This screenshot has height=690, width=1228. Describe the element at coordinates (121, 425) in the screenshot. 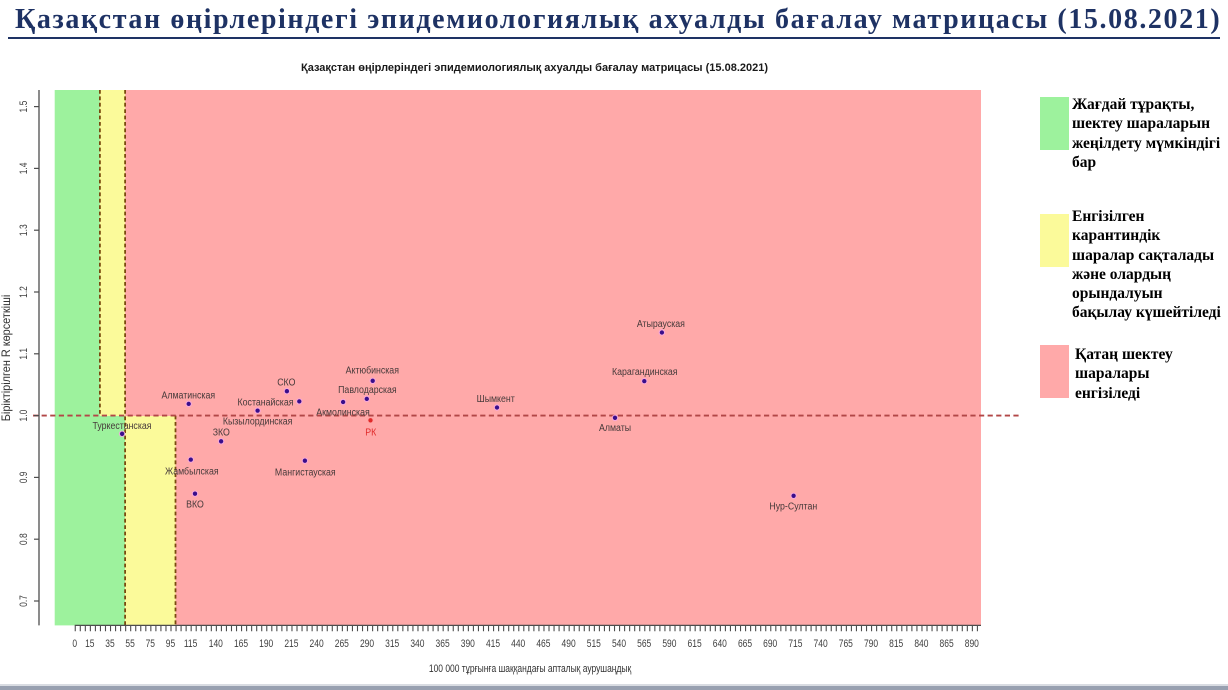

I see `svg-text: Туркестанская` at that location.